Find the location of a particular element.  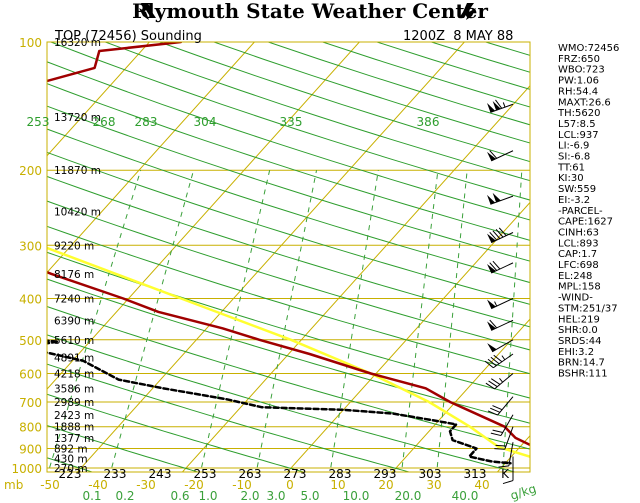

sounding-index-text: TH:5620 is located at coordinates (578, 113).